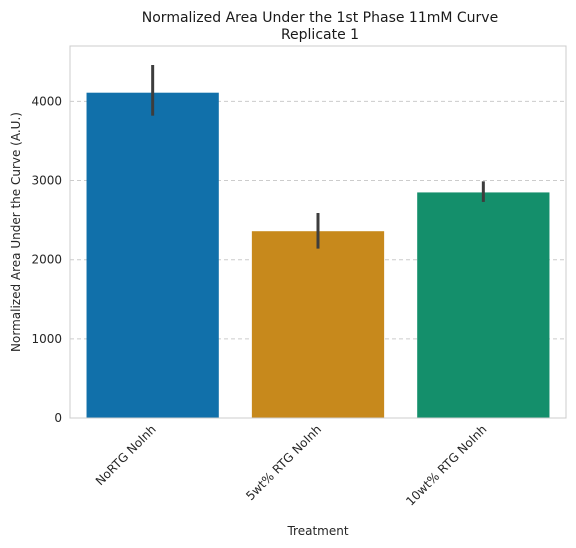 This screenshot has height=548, width=576. What do you see at coordinates (283, 462) in the screenshot?
I see `x-tick-label: 5wt% RTG NoInh` at bounding box center [283, 462].